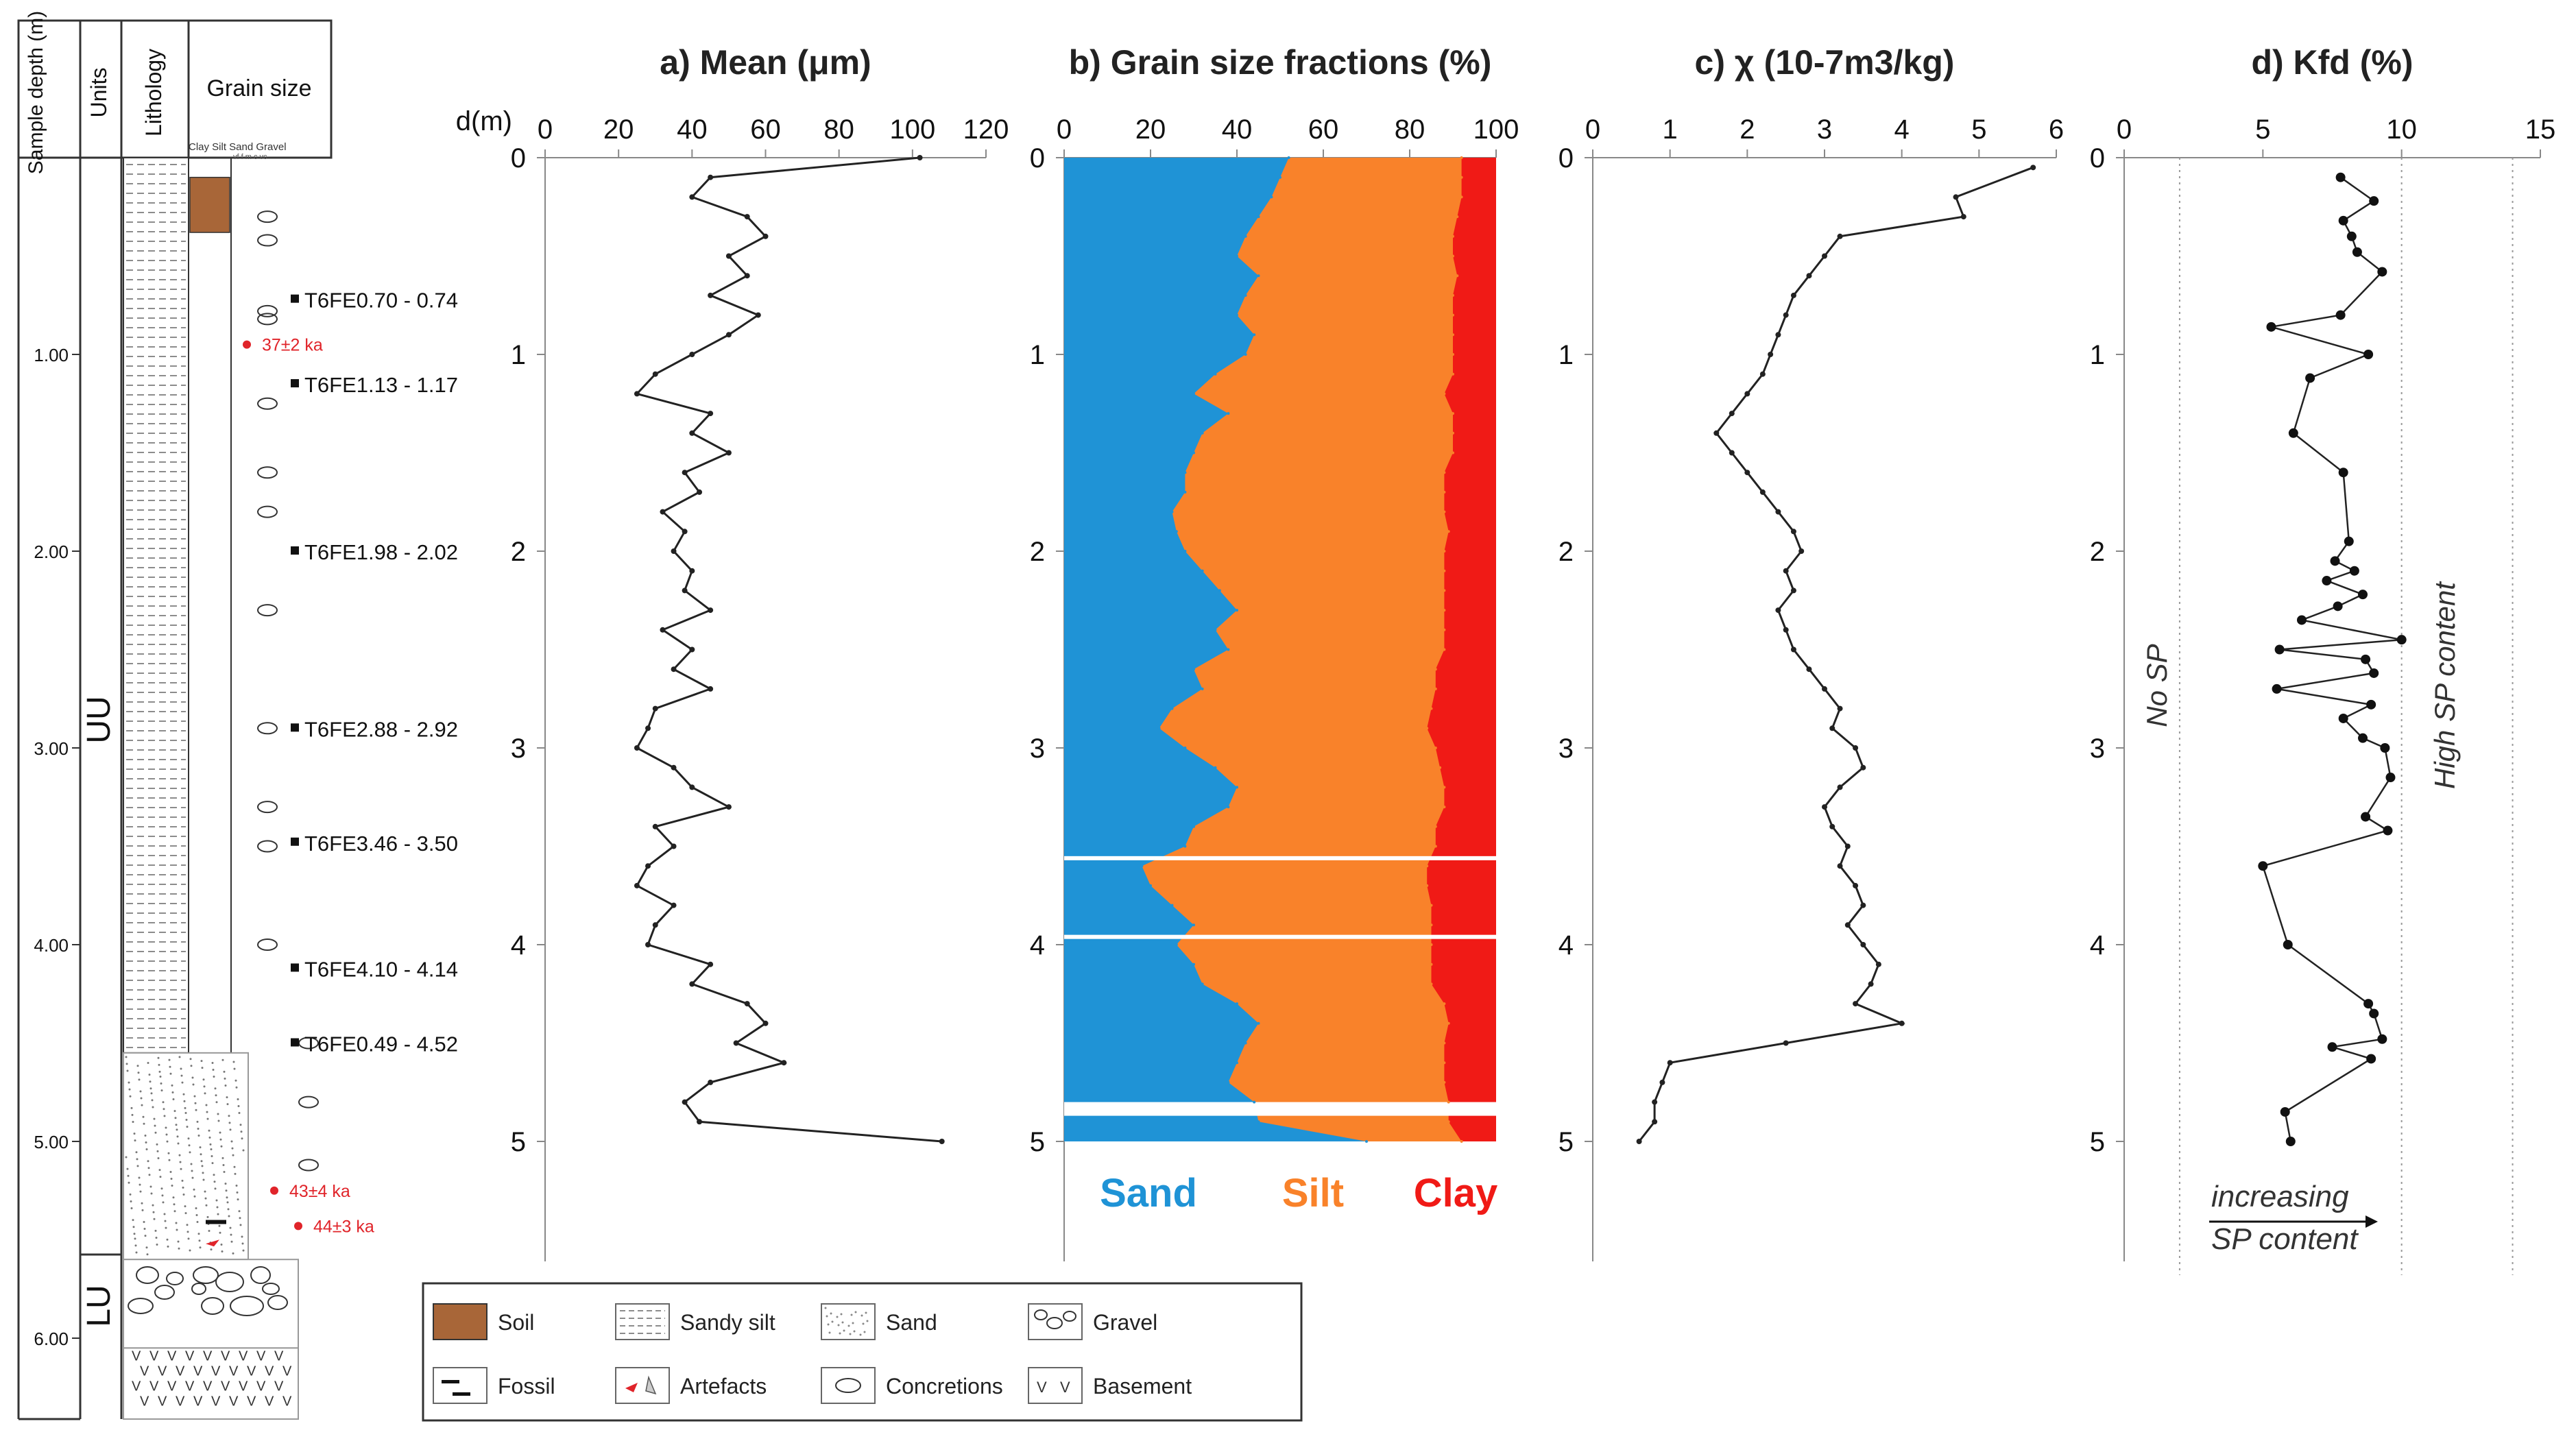 The height and width of the screenshot is (1441, 2576). What do you see at coordinates (986, 130) in the screenshot?
I see `x-tick-label: 120` at bounding box center [986, 130].